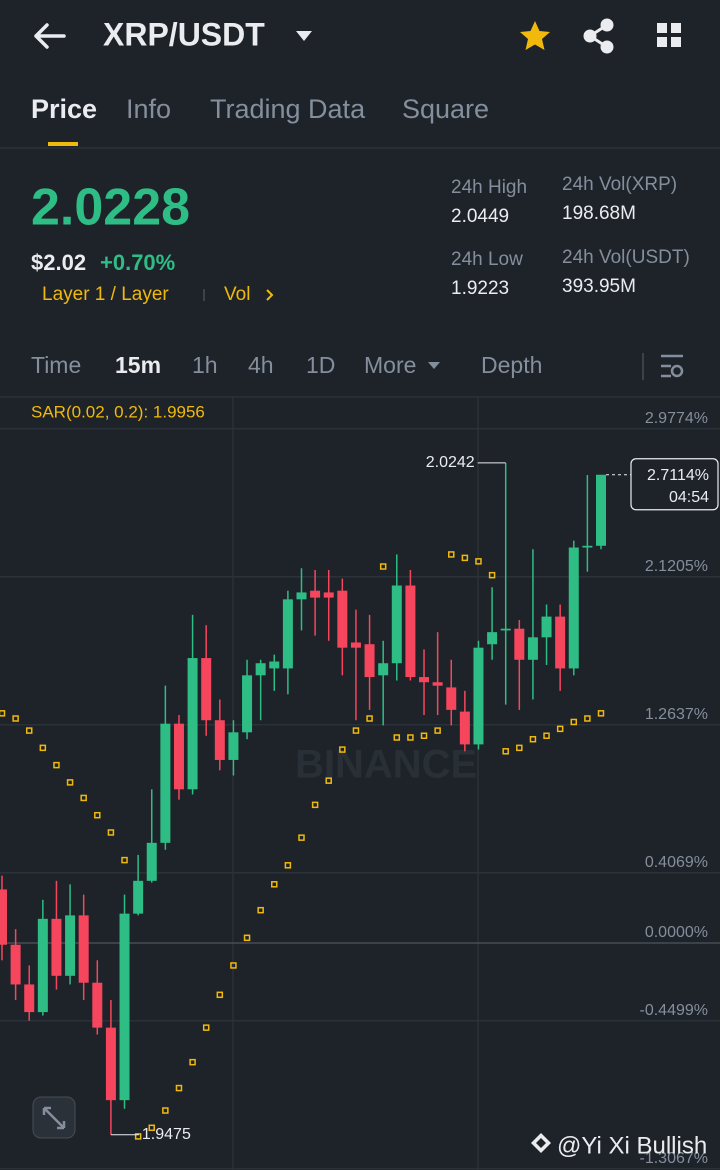  What do you see at coordinates (489, 187) in the screenshot?
I see `stat-label: 24h High` at bounding box center [489, 187].